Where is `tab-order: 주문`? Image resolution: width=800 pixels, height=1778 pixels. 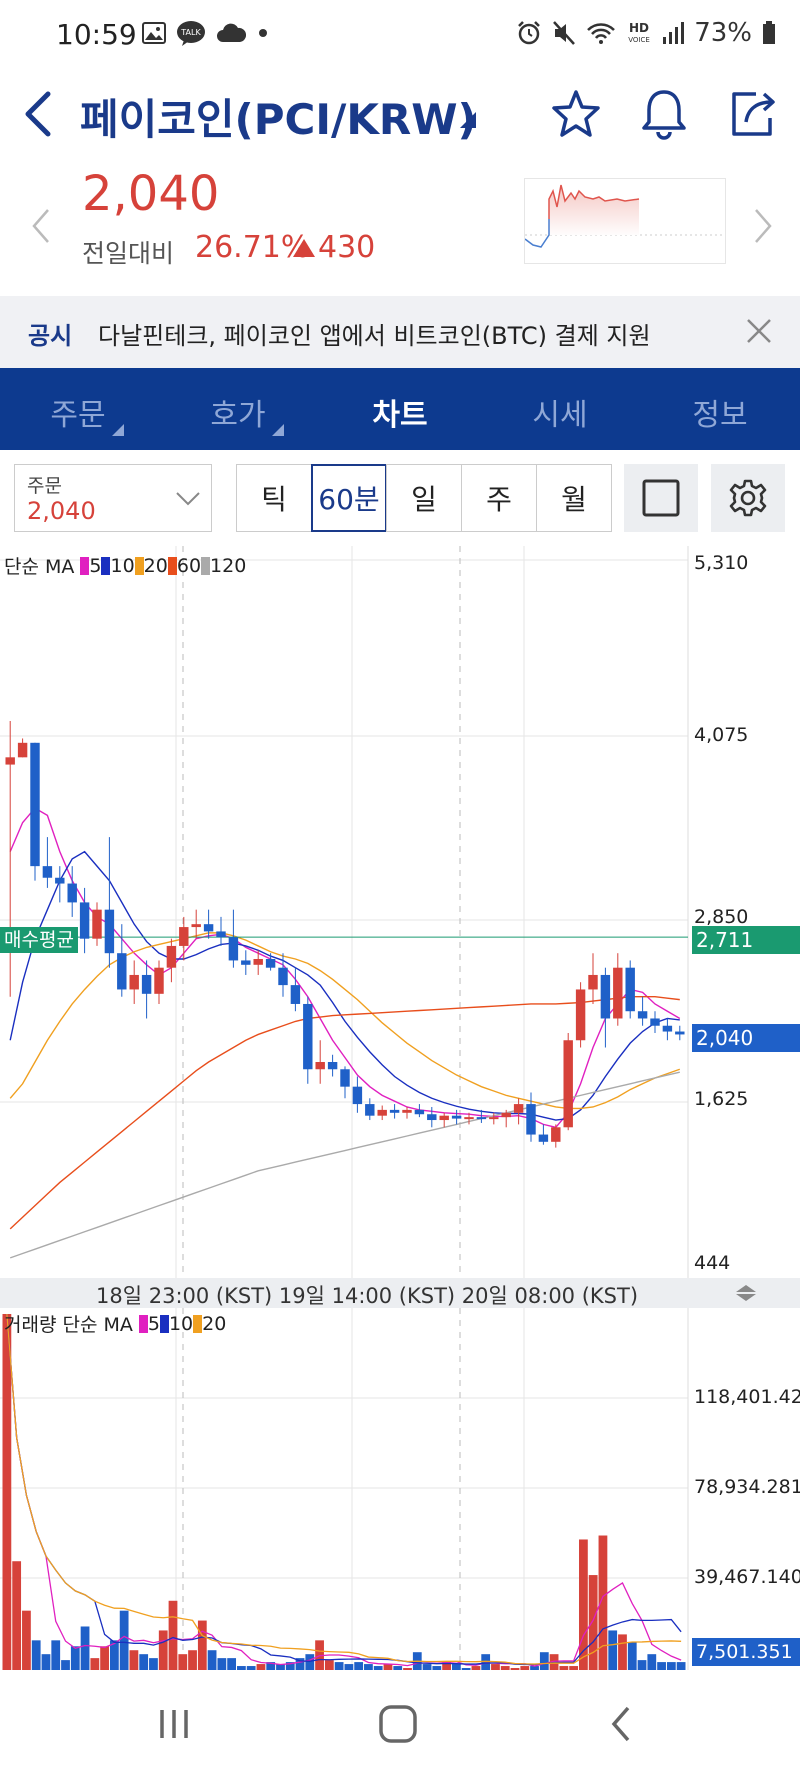 tab-order: 주문 is located at coordinates (78, 415).